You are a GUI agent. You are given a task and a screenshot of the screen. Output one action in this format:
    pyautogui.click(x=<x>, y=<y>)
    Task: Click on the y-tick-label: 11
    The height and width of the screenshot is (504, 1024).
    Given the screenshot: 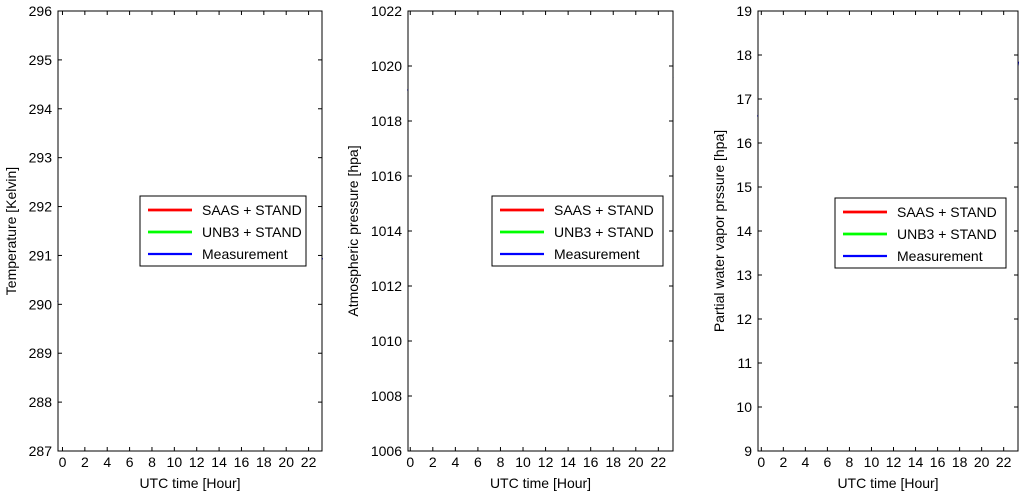 What is the action you would take?
    pyautogui.click(x=744, y=363)
    